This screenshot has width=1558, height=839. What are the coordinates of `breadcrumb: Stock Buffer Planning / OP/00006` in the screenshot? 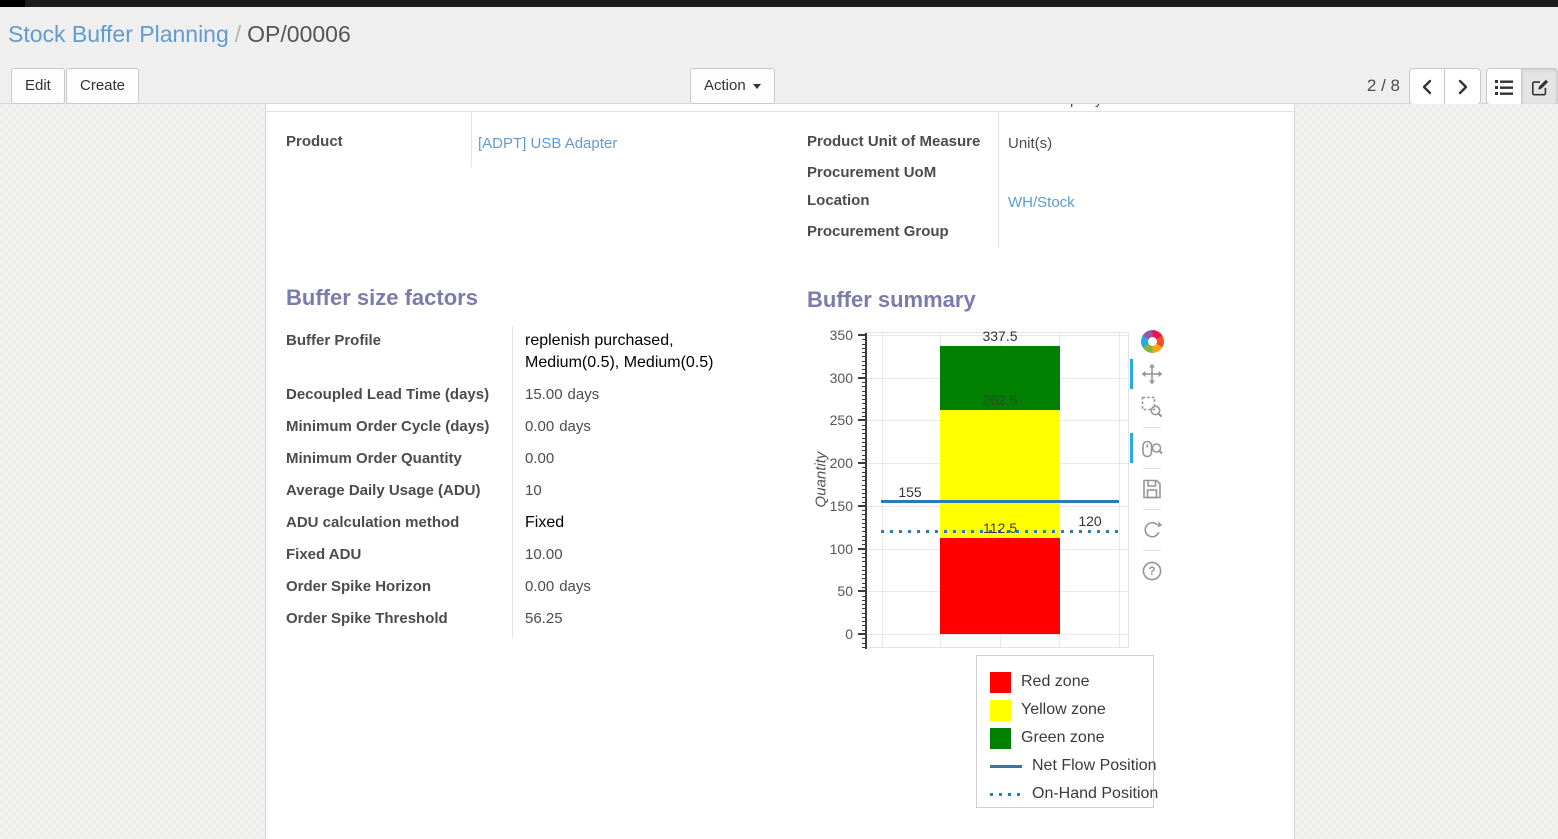 It's located at (179, 34).